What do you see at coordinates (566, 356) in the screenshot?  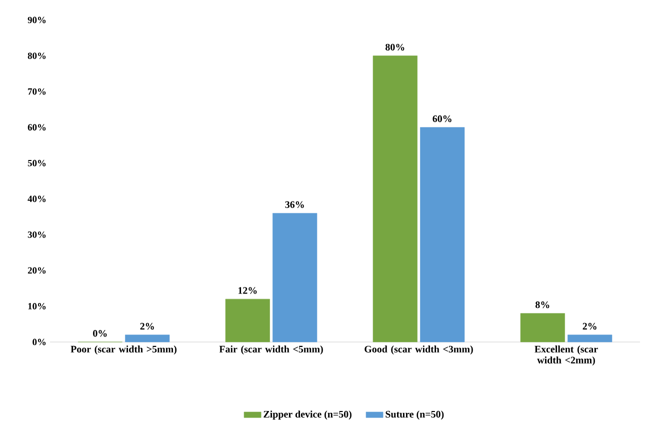 I see `x-tick-label: Excellent (scar width <2mm)` at bounding box center [566, 356].